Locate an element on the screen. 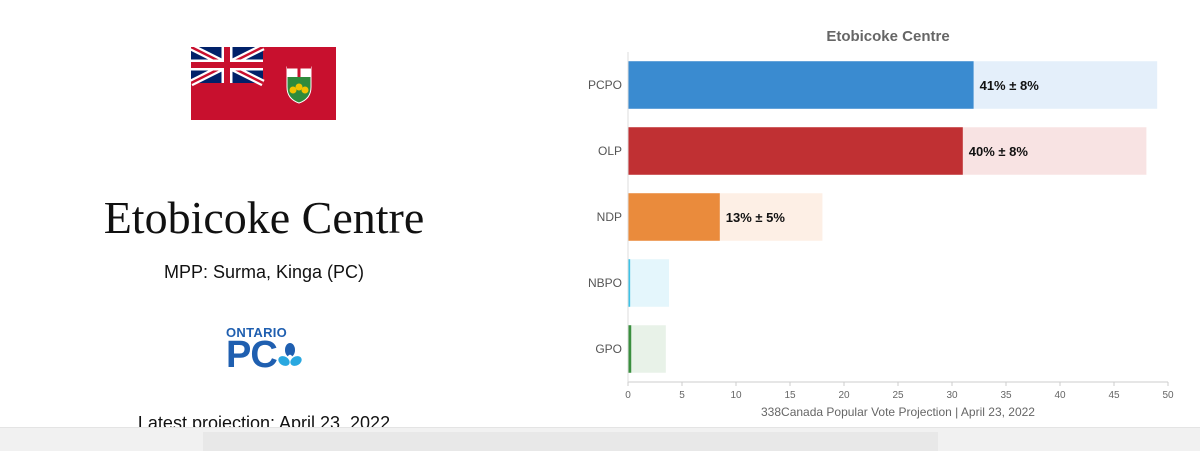 This screenshot has width=1200, height=451. ontario-flag is located at coordinates (263, 83).